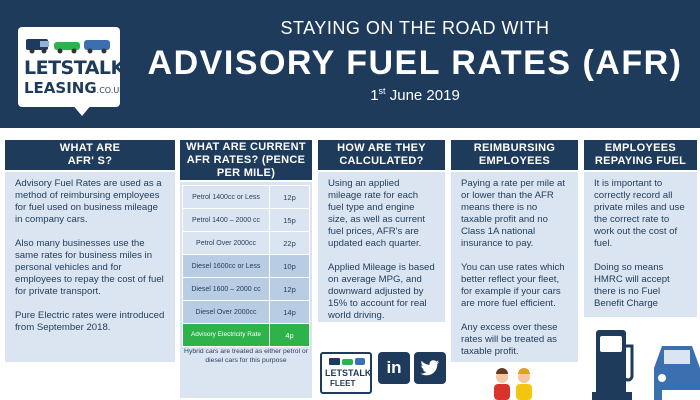  I want to click on letstalk-fleet-logo: LETSTALK FLEET, so click(346, 373).